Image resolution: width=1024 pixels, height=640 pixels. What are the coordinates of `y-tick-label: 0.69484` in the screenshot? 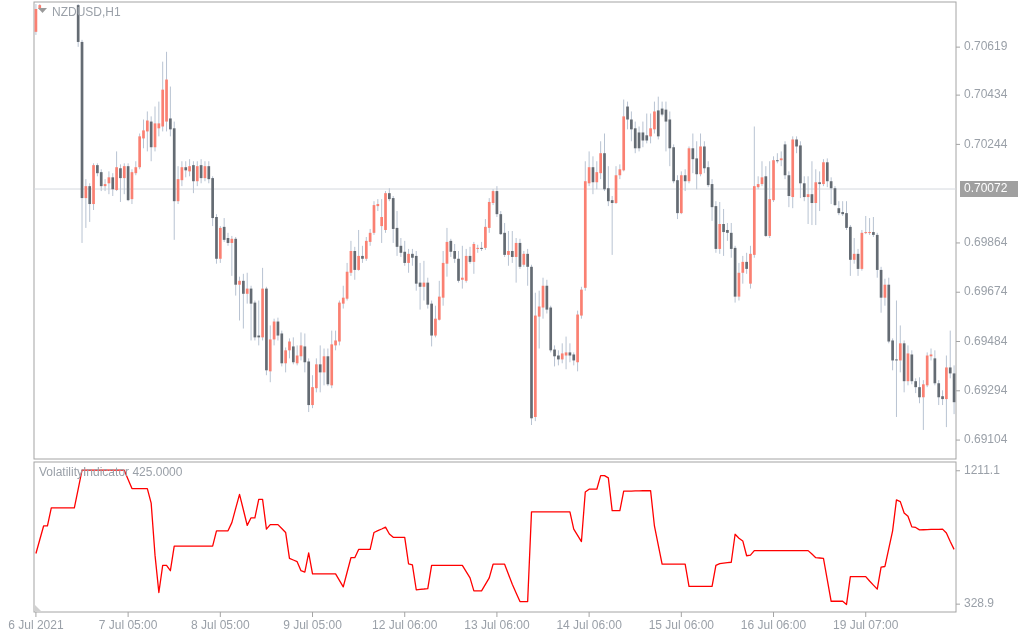 It's located at (986, 340).